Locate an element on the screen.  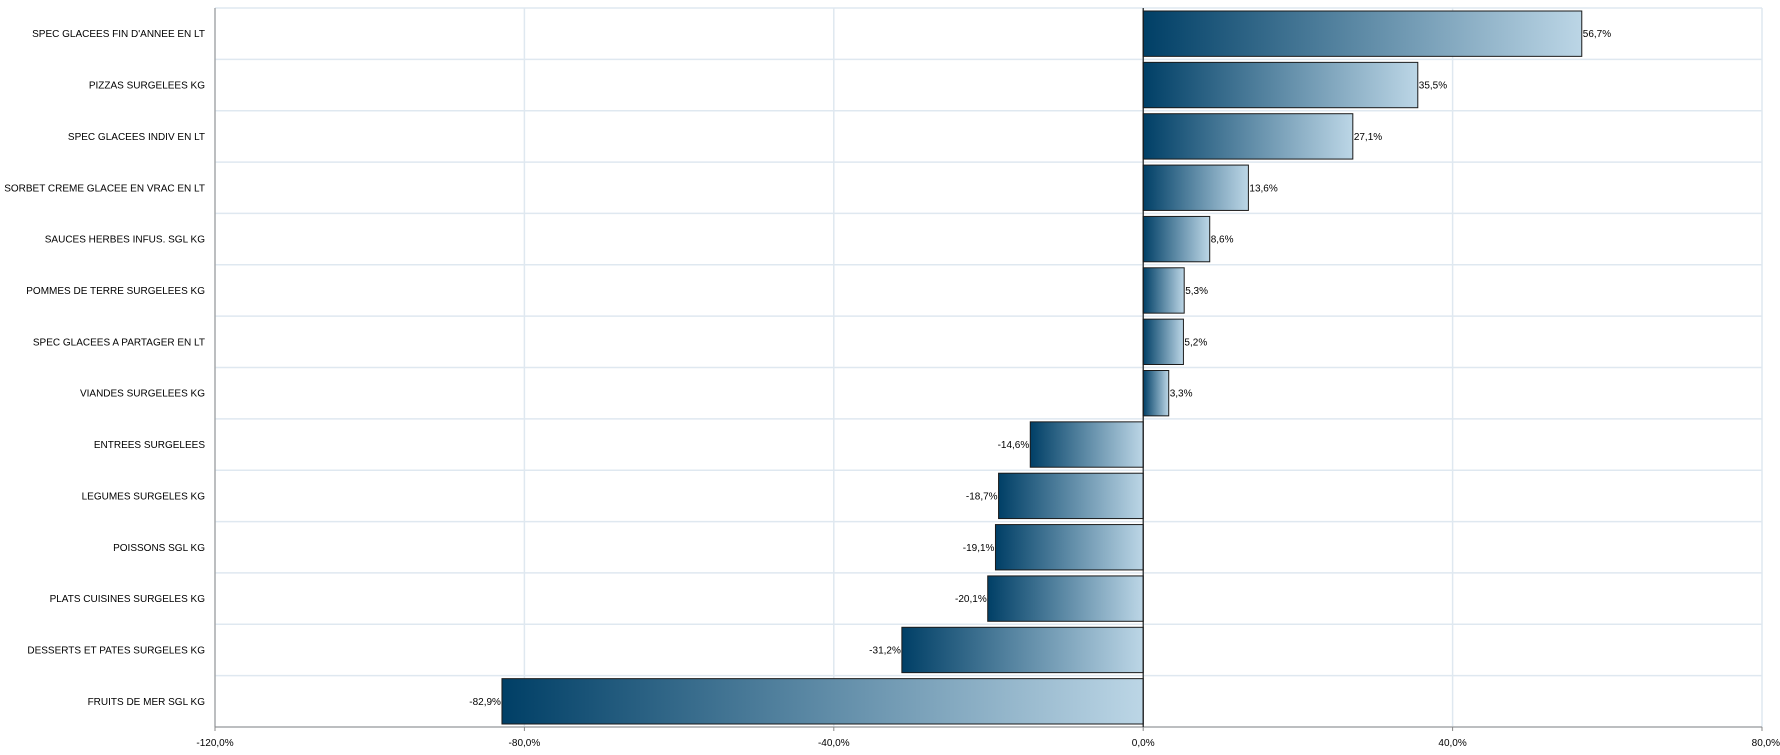
tick-label: -80,0% is located at coordinates (525, 743).